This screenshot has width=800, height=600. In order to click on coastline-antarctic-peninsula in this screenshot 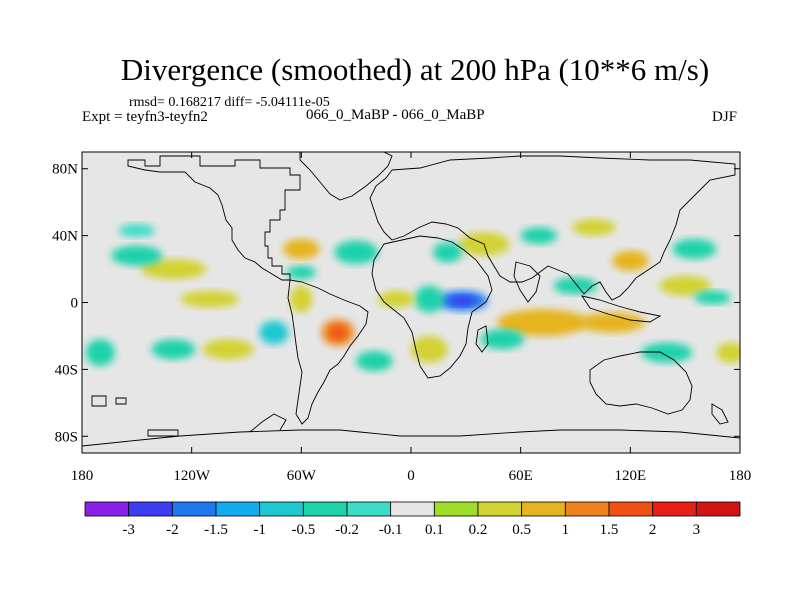, I will do `click(268, 423)`.